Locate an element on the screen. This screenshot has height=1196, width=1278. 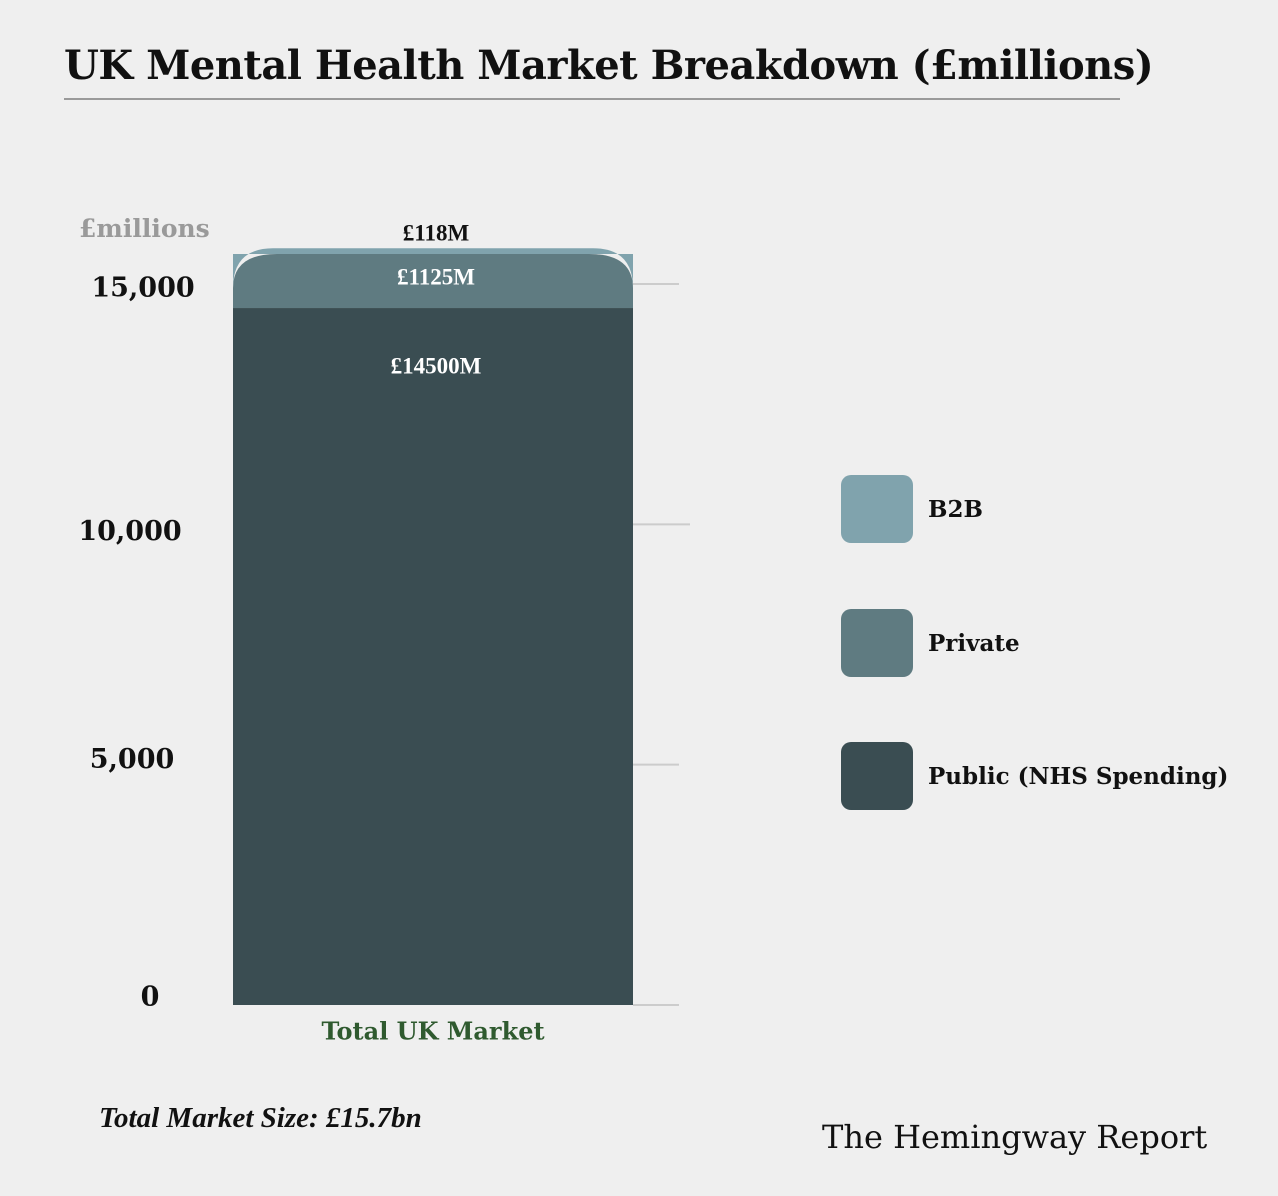
y-tick-label-15000: 15,000 is located at coordinates (142, 288).